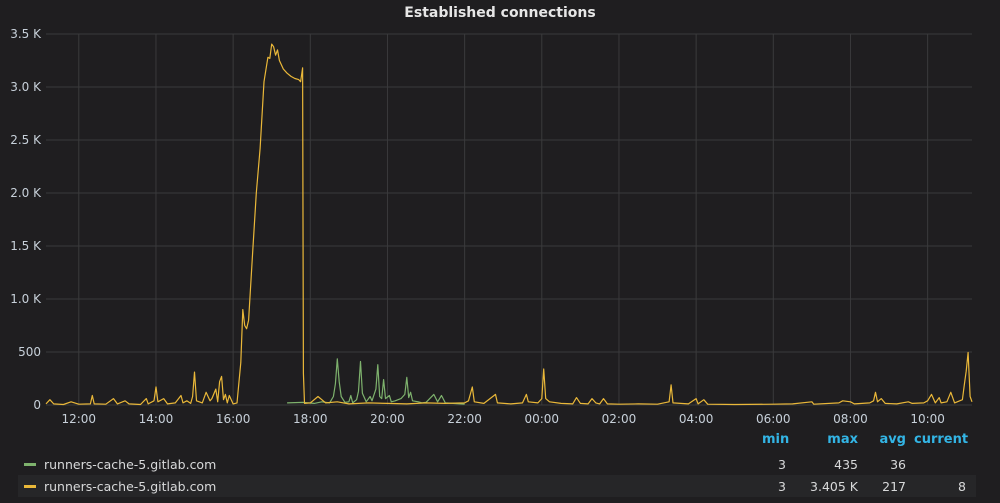 This screenshot has height=503, width=1000. Describe the element at coordinates (233, 419) in the screenshot. I see `x-tick-label: 16:00` at that location.